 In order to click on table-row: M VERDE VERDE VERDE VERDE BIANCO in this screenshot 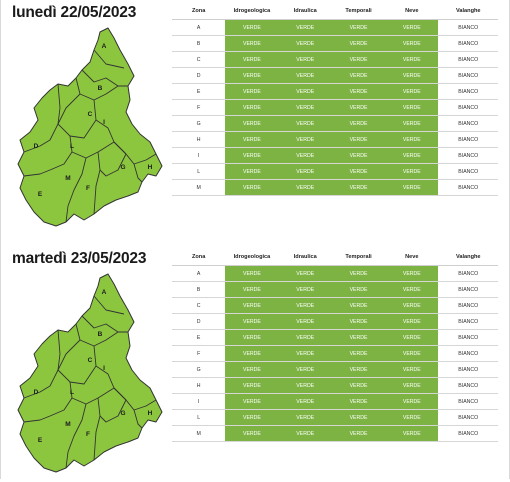, I will do `click(335, 187)`.